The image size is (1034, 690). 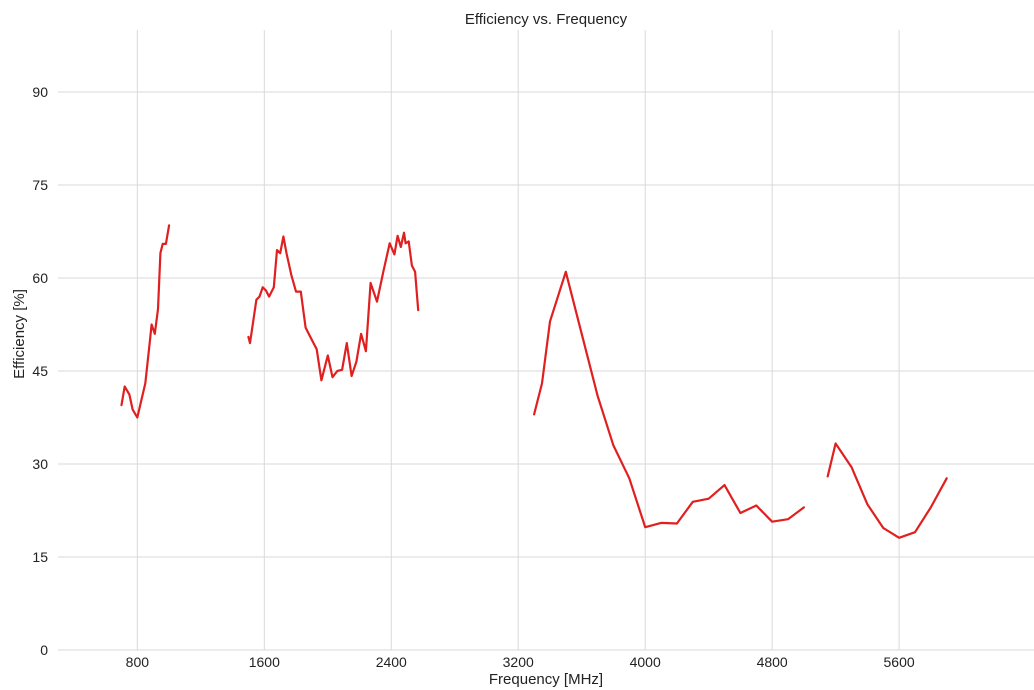 I want to click on x-tick-label: 4000, so click(x=645, y=662).